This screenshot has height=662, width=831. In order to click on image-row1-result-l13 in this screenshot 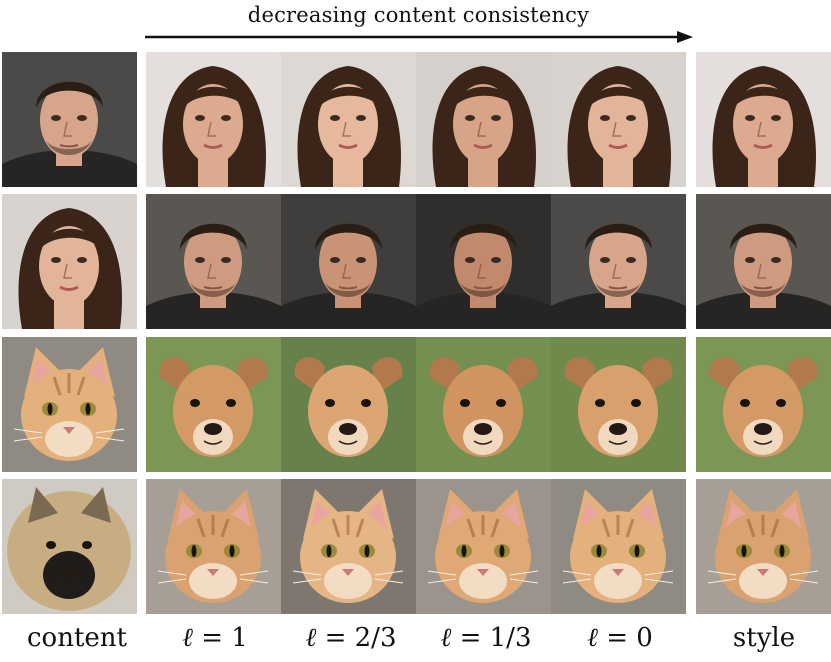, I will do `click(483, 119)`.